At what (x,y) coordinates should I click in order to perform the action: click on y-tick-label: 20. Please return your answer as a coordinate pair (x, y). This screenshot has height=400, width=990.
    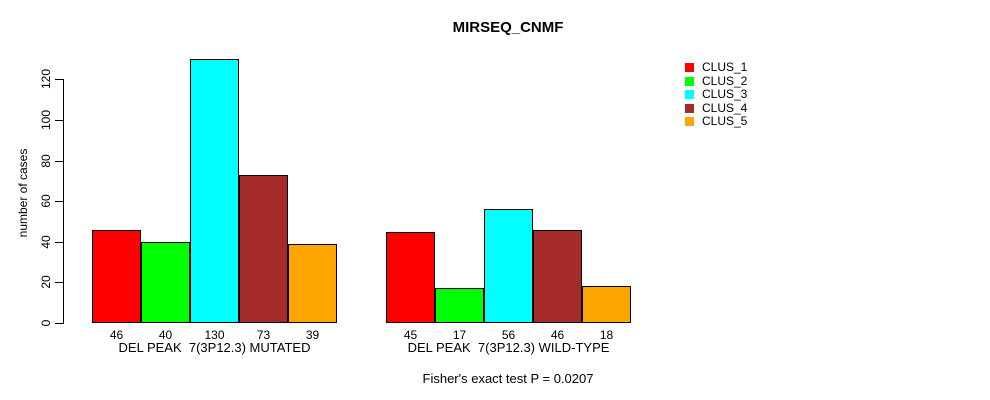
    Looking at the image, I should click on (46, 282).